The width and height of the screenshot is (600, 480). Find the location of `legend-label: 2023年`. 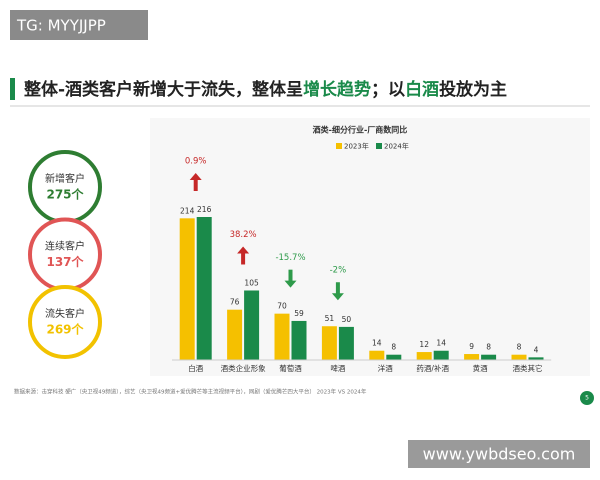

legend-label: 2023年 is located at coordinates (356, 146).